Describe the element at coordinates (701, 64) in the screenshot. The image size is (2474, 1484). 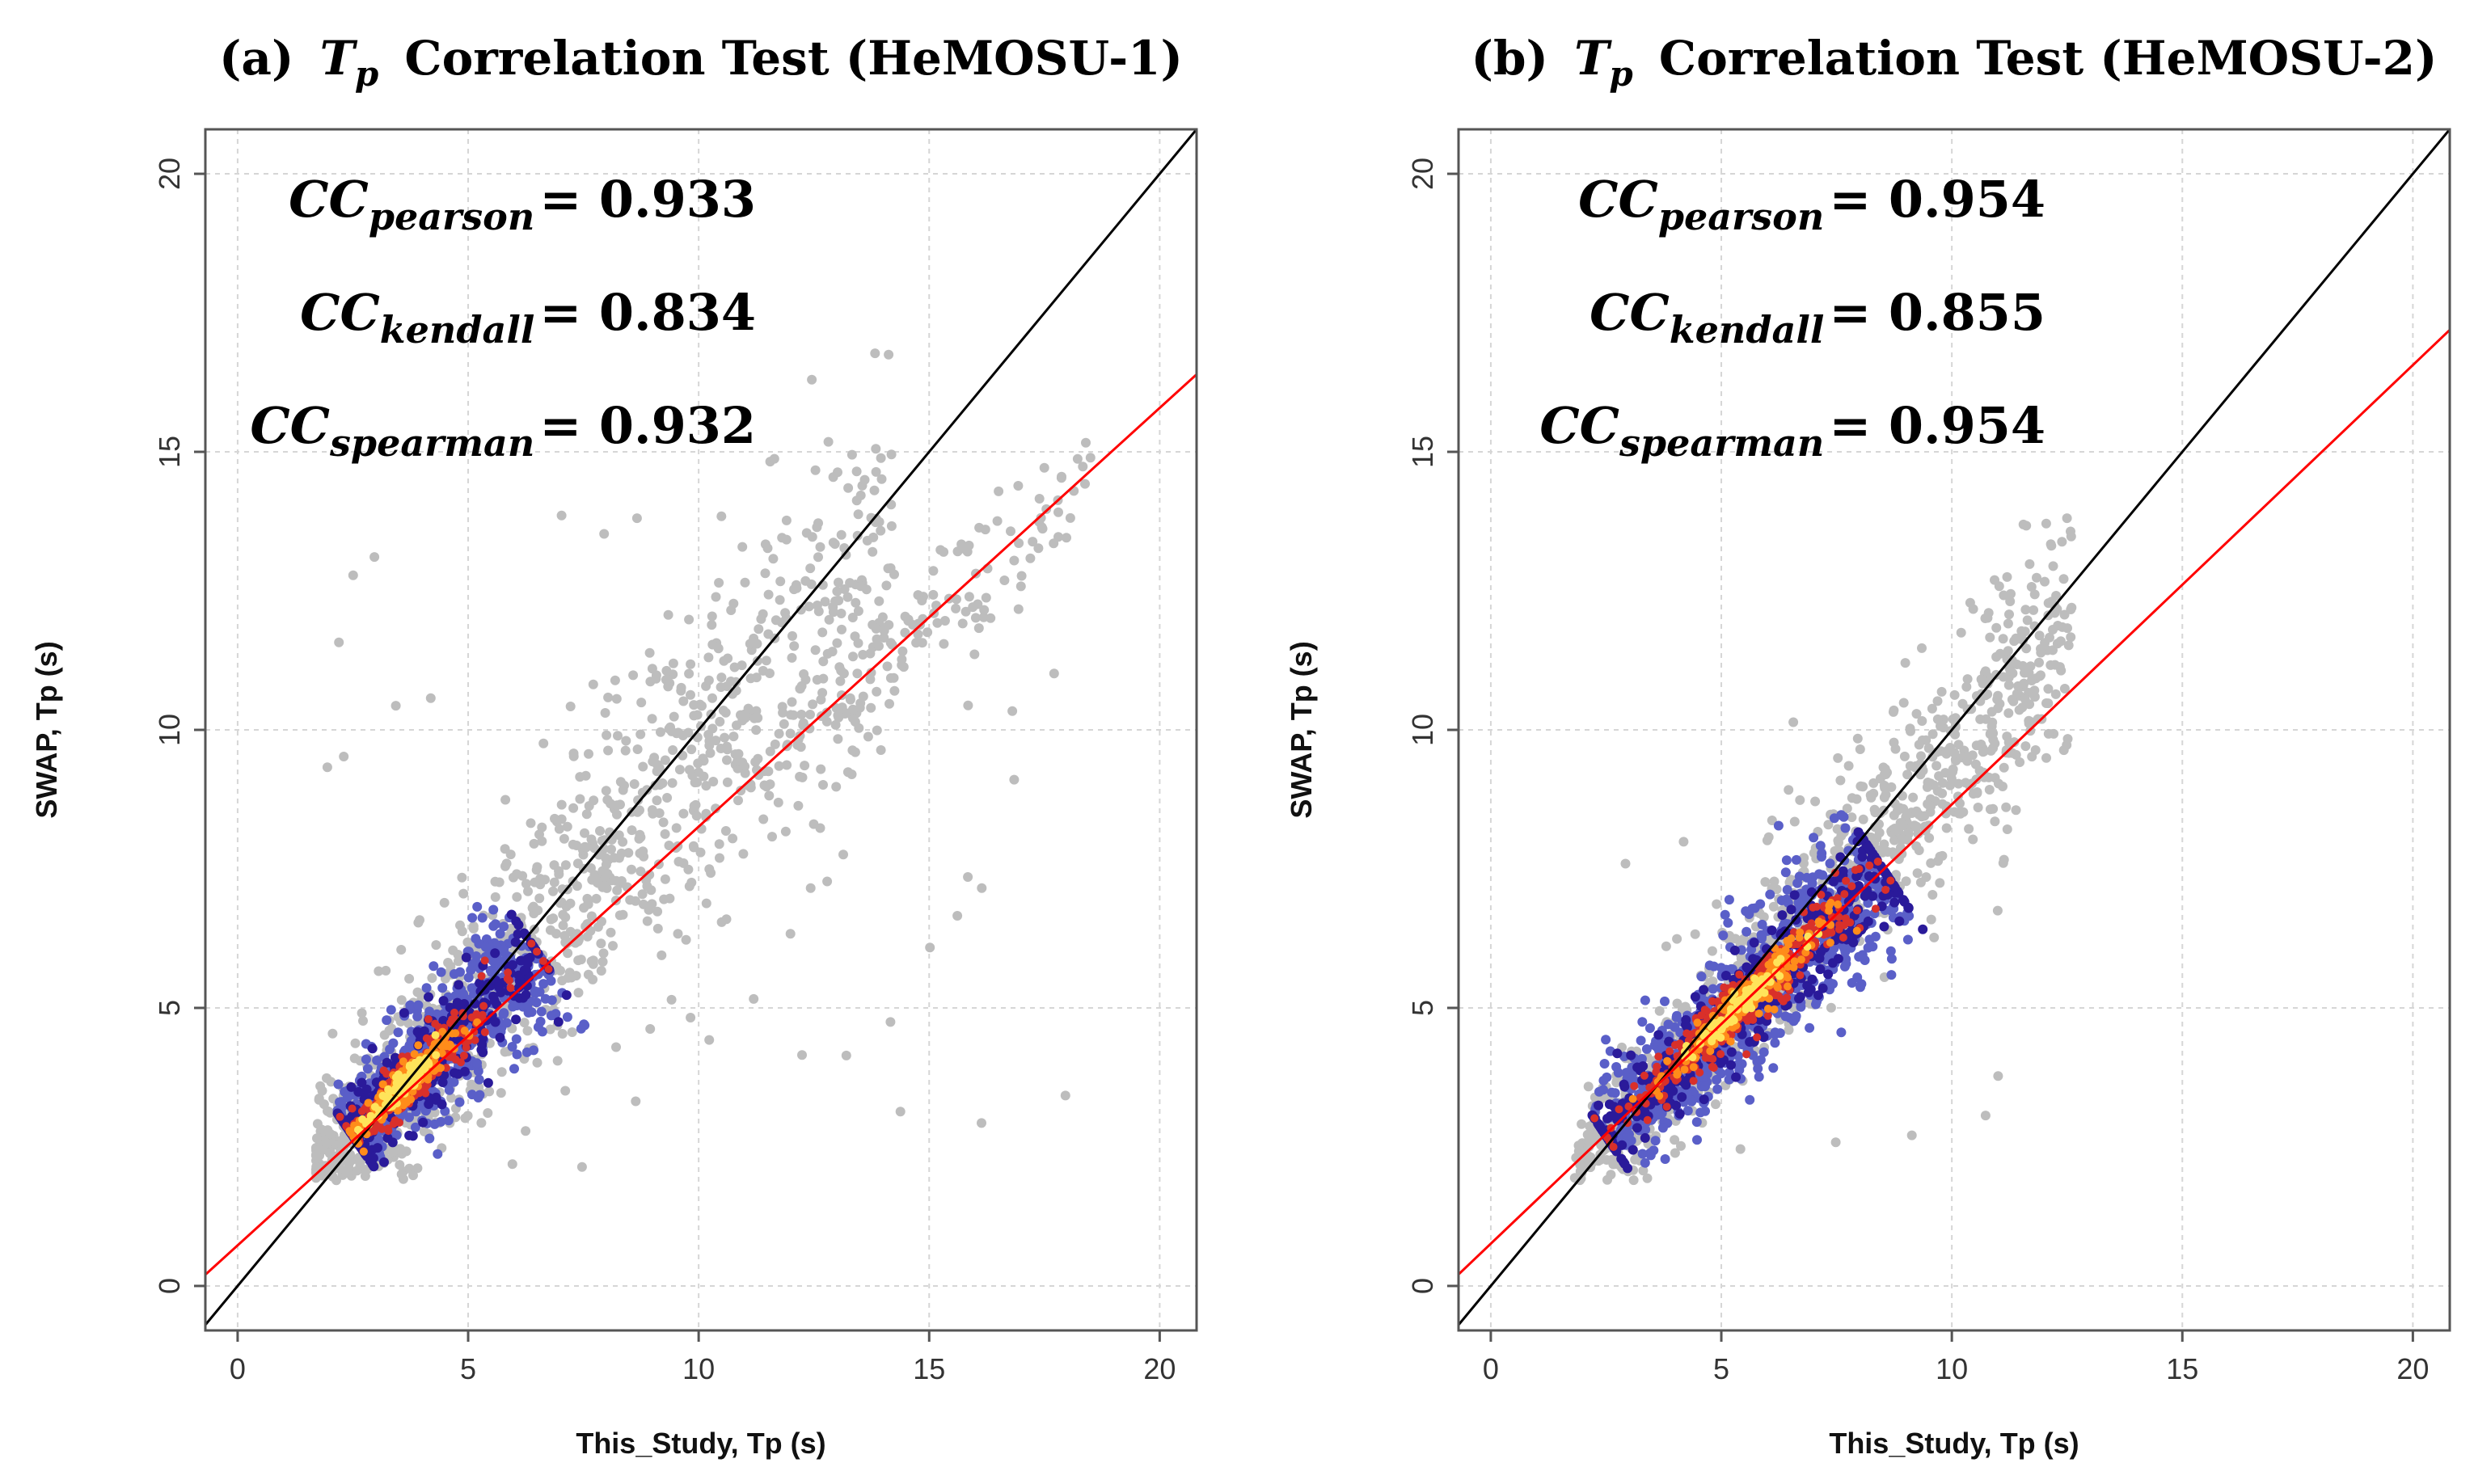
I see `panel-title: (a) Tp Correlation Test (HeMOSU-1)` at that location.